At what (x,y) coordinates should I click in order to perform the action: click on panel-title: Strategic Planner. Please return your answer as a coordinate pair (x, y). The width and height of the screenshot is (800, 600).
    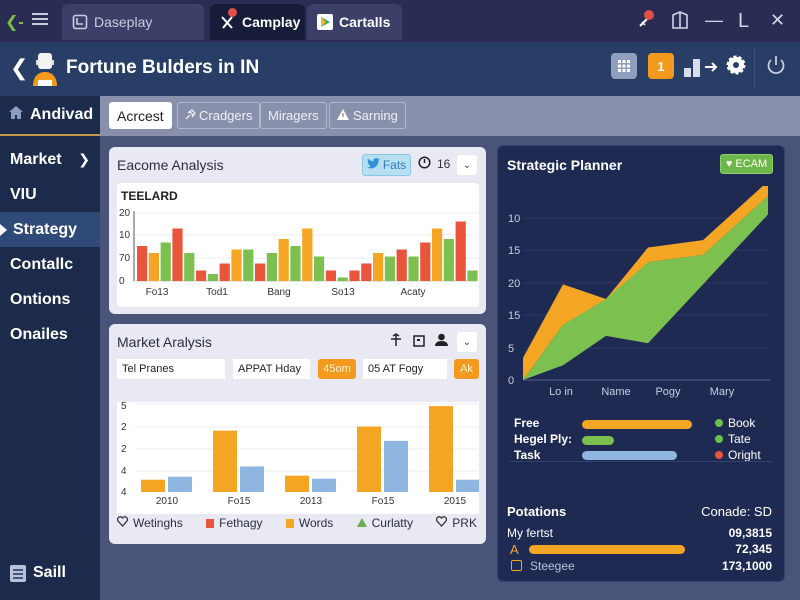
    Looking at the image, I should click on (565, 165).